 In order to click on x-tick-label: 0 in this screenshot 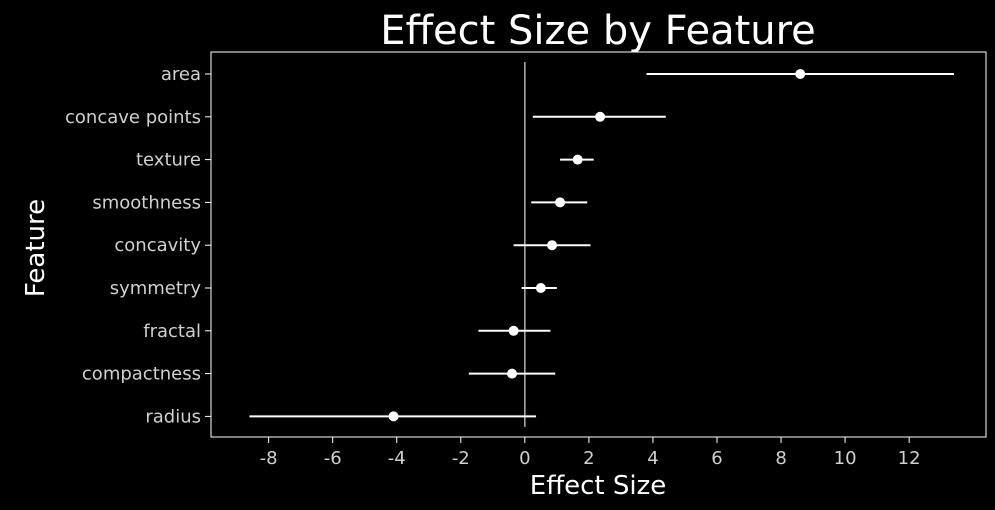, I will do `click(524, 458)`.